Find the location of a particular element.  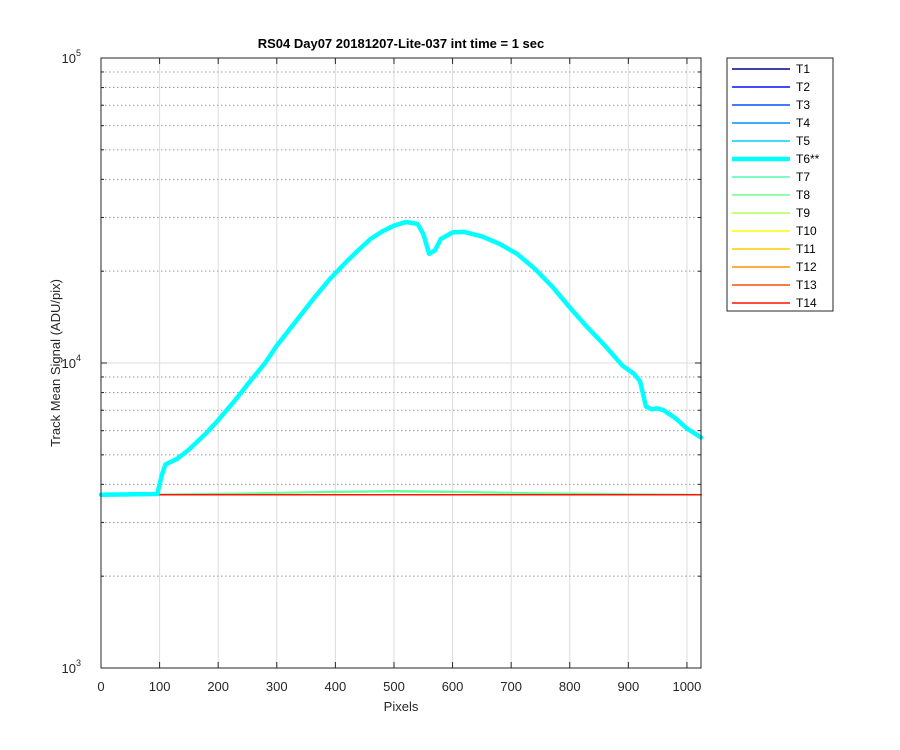

legend-label: T4 is located at coordinates (803, 123).